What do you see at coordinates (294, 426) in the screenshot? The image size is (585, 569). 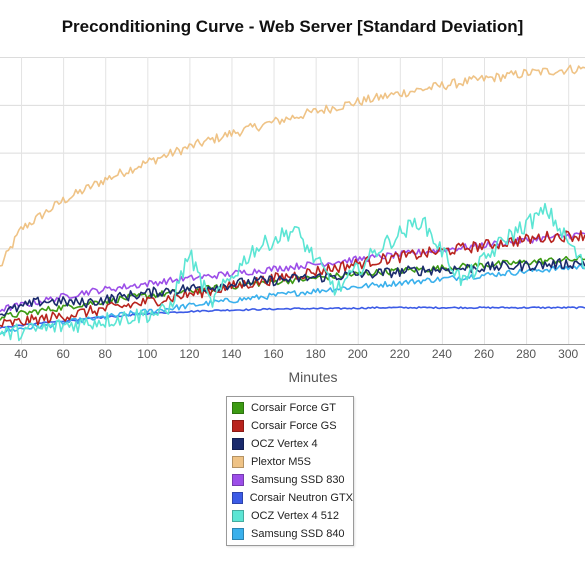 I see `legend-label: Corsair Force GS` at bounding box center [294, 426].